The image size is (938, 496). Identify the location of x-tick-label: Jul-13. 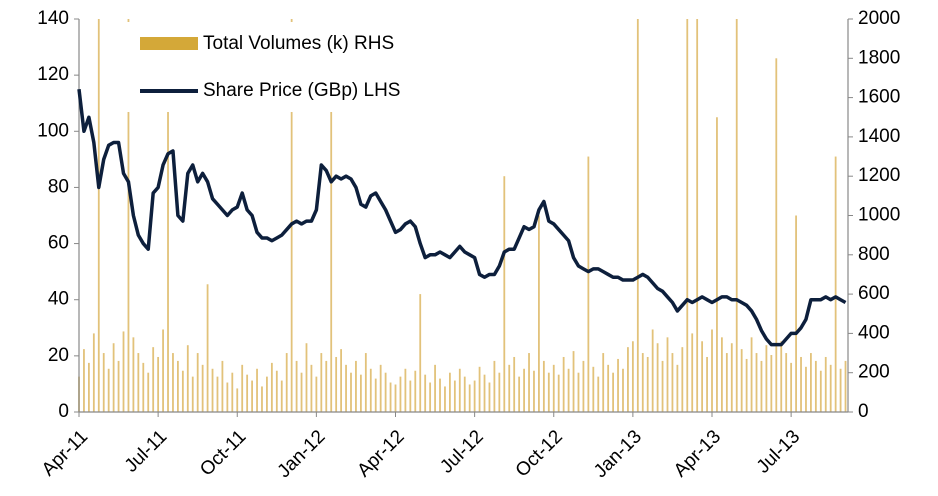
(778, 451).